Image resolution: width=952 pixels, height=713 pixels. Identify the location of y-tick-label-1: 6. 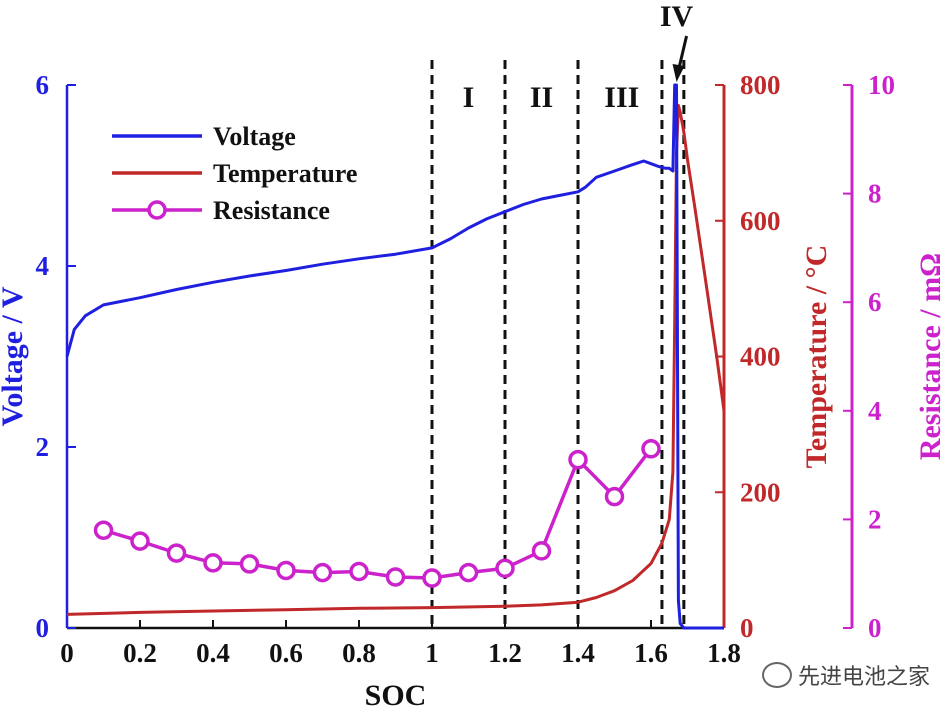
(43, 85).